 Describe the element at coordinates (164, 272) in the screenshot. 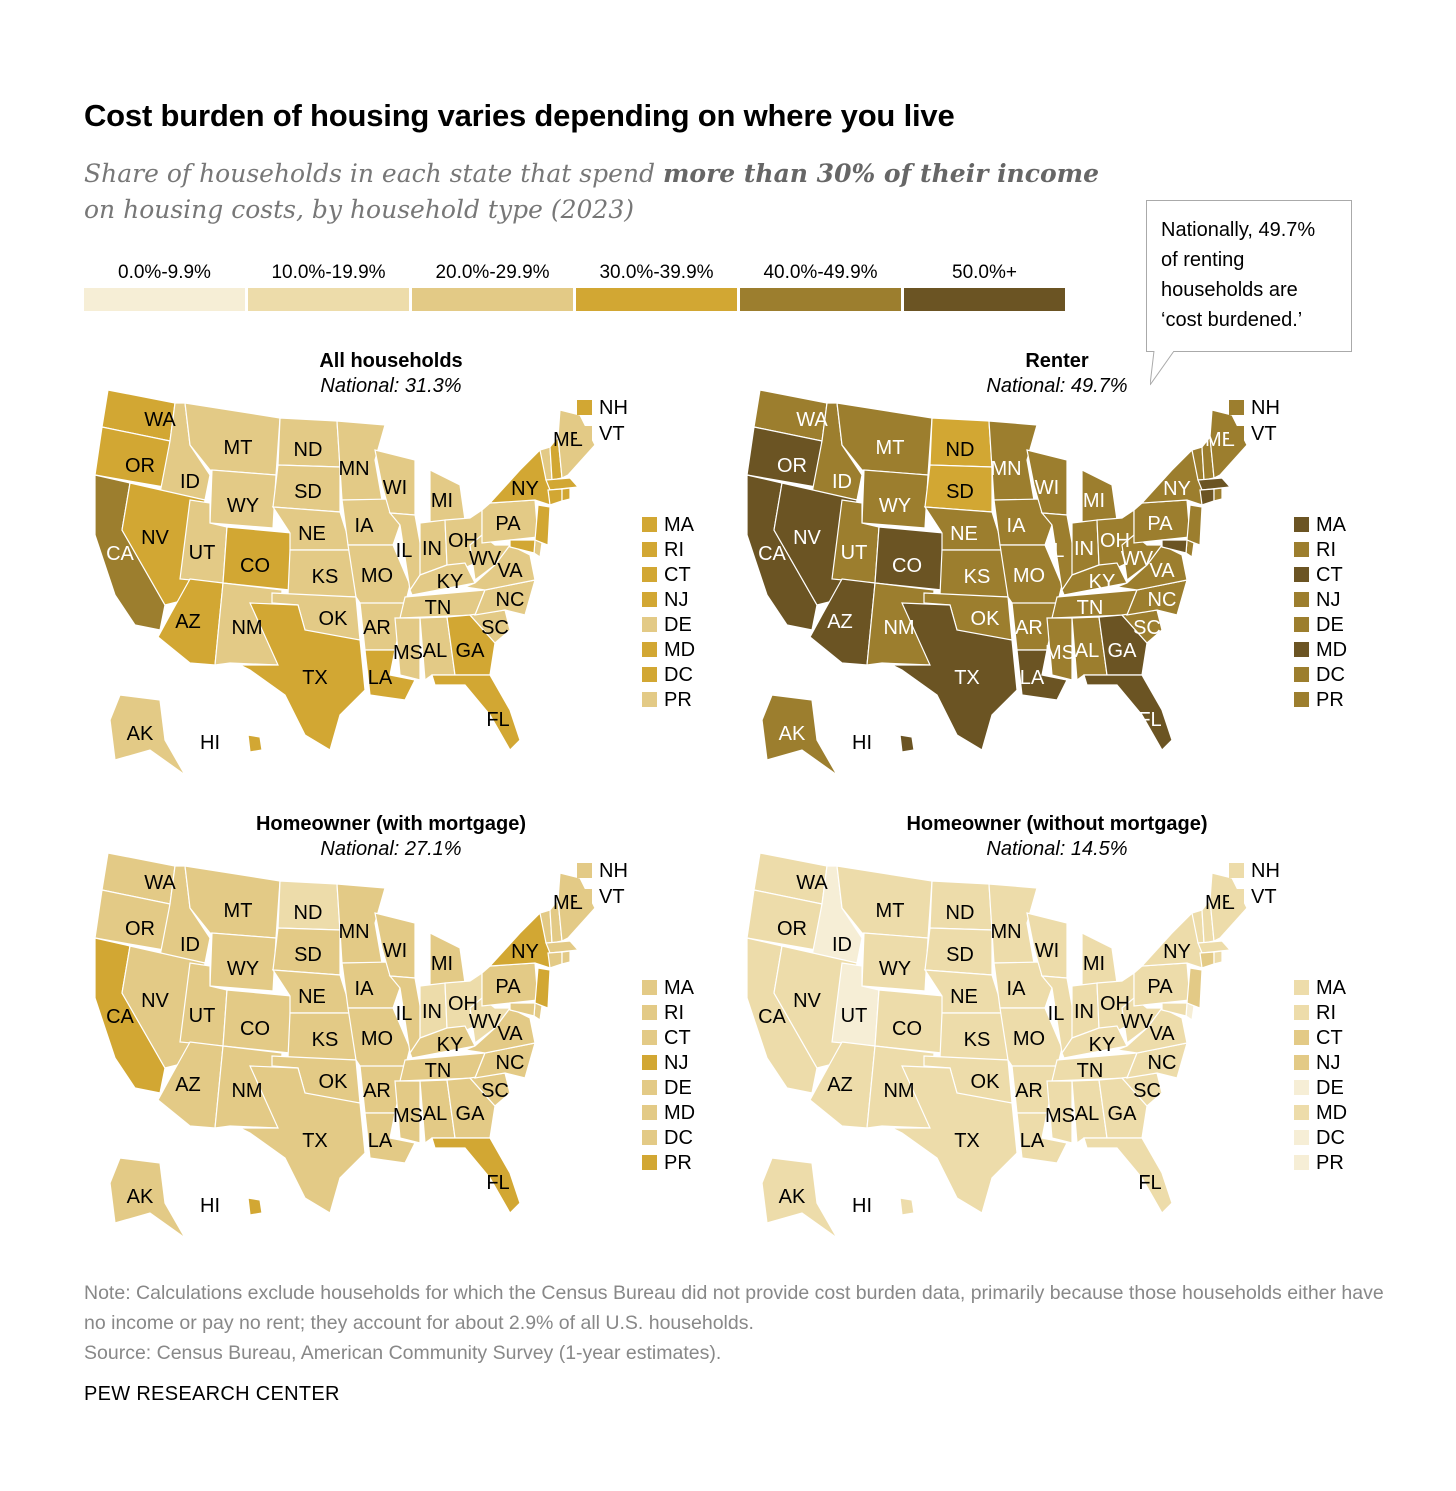

I see `legend-label: 0.0%-9.9%` at that location.